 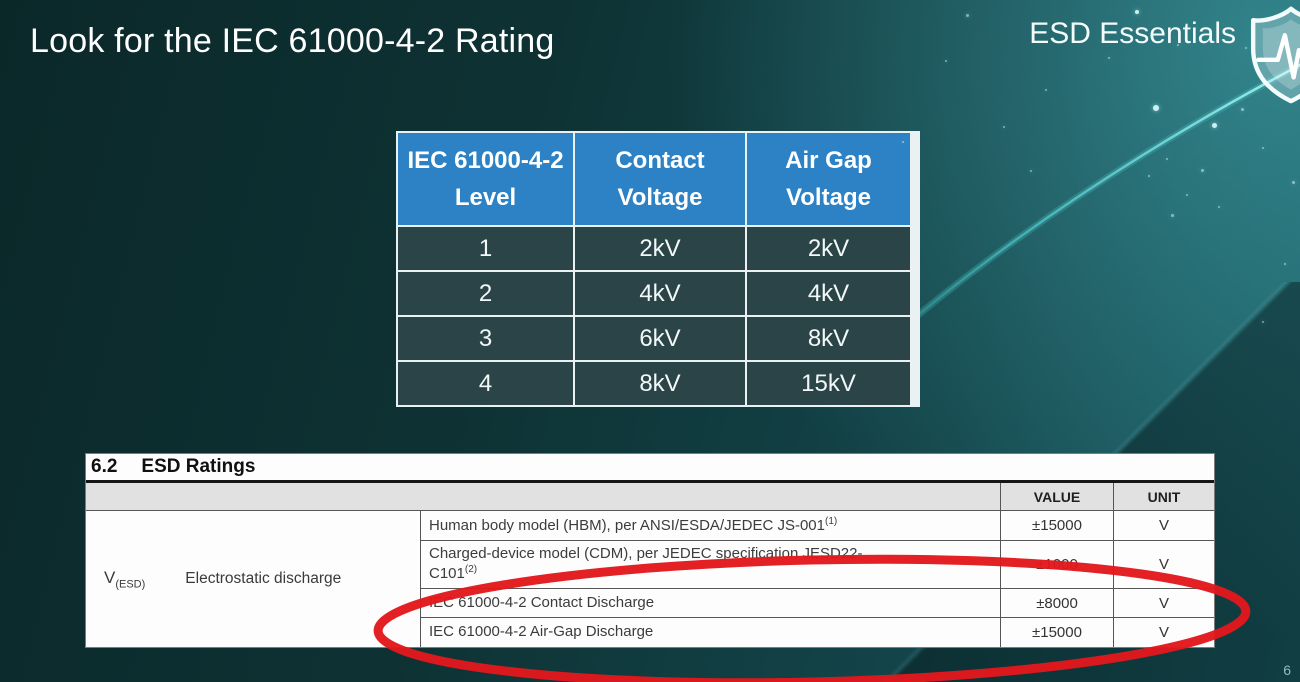 What do you see at coordinates (828, 383) in the screenshot?
I see `iec-cell: 15kV` at bounding box center [828, 383].